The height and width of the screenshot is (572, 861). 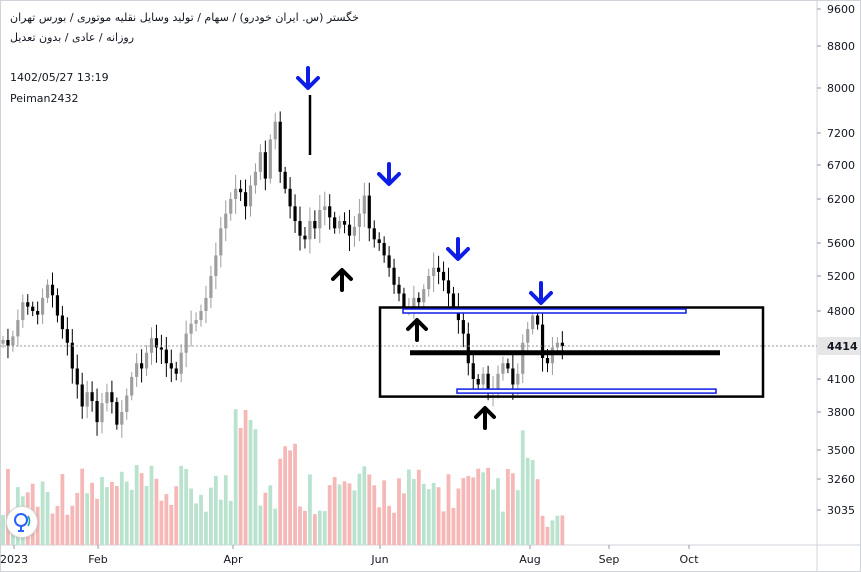 I want to click on tradingview-bulb-icon, so click(x=22, y=522).